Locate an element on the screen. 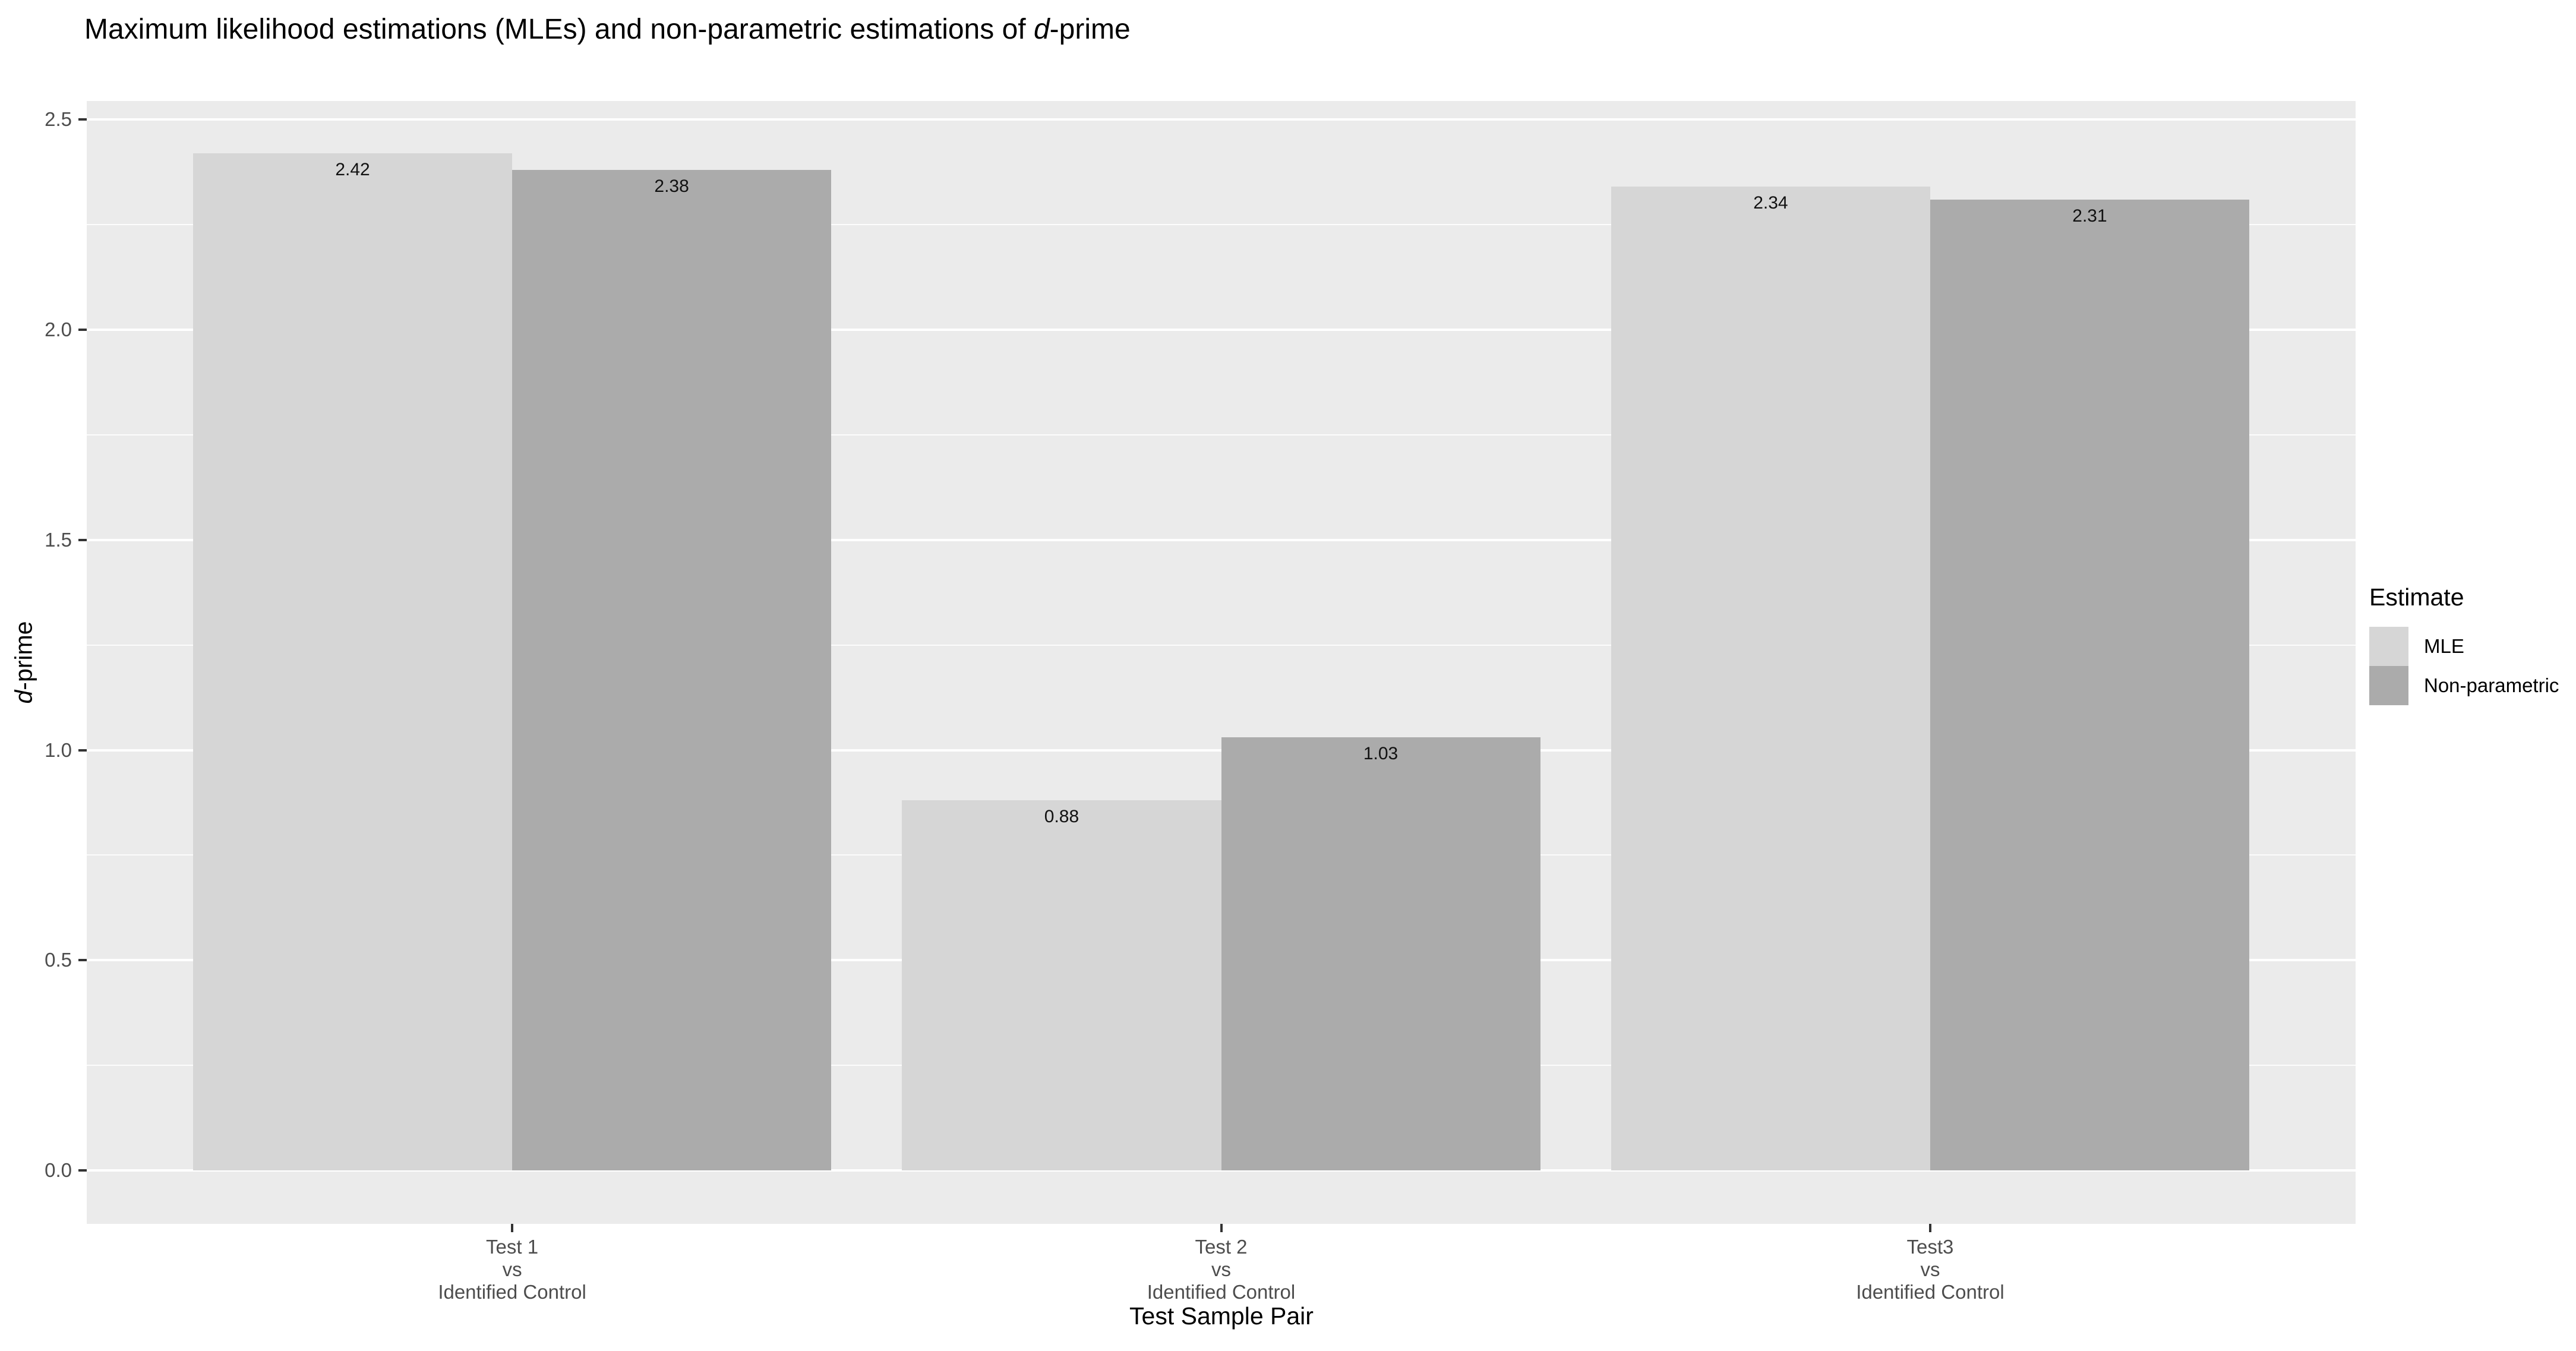 Image resolution: width=2576 pixels, height=1351 pixels. legend-items: MLE Non-parametric is located at coordinates (2464, 666).